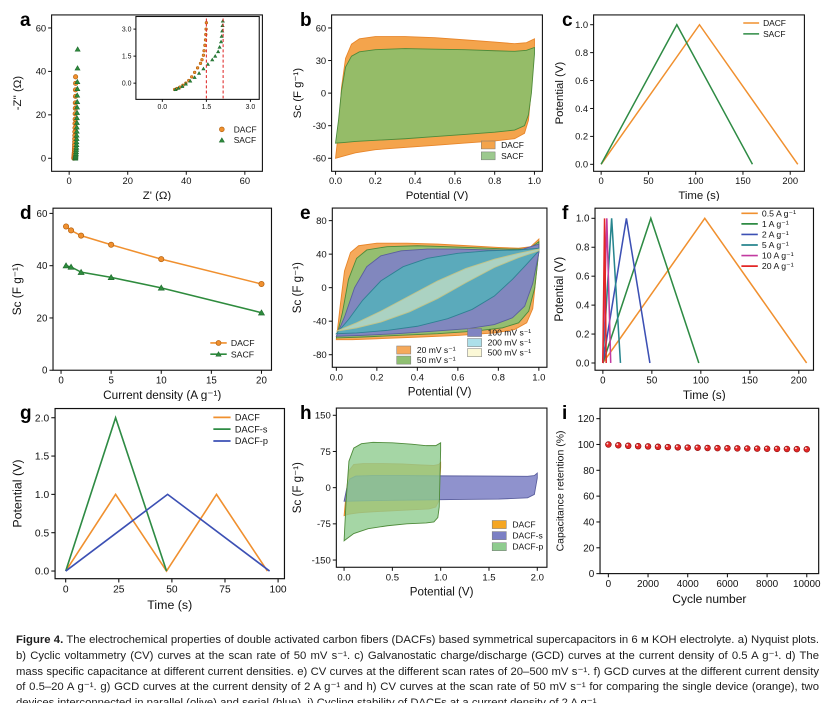 Image resolution: width=833 pixels, height=703 pixels. I want to click on panel-letter-i: i, so click(565, 413).